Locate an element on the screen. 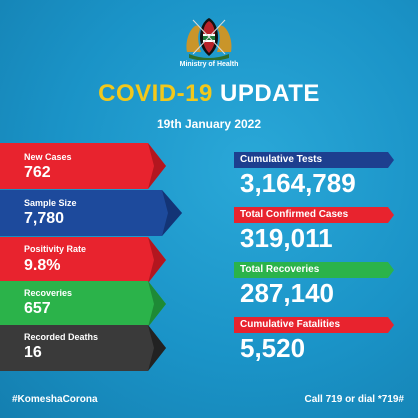 Image resolution: width=418 pixels, height=418 pixels. stat-value: 9.8% is located at coordinates (42, 265).